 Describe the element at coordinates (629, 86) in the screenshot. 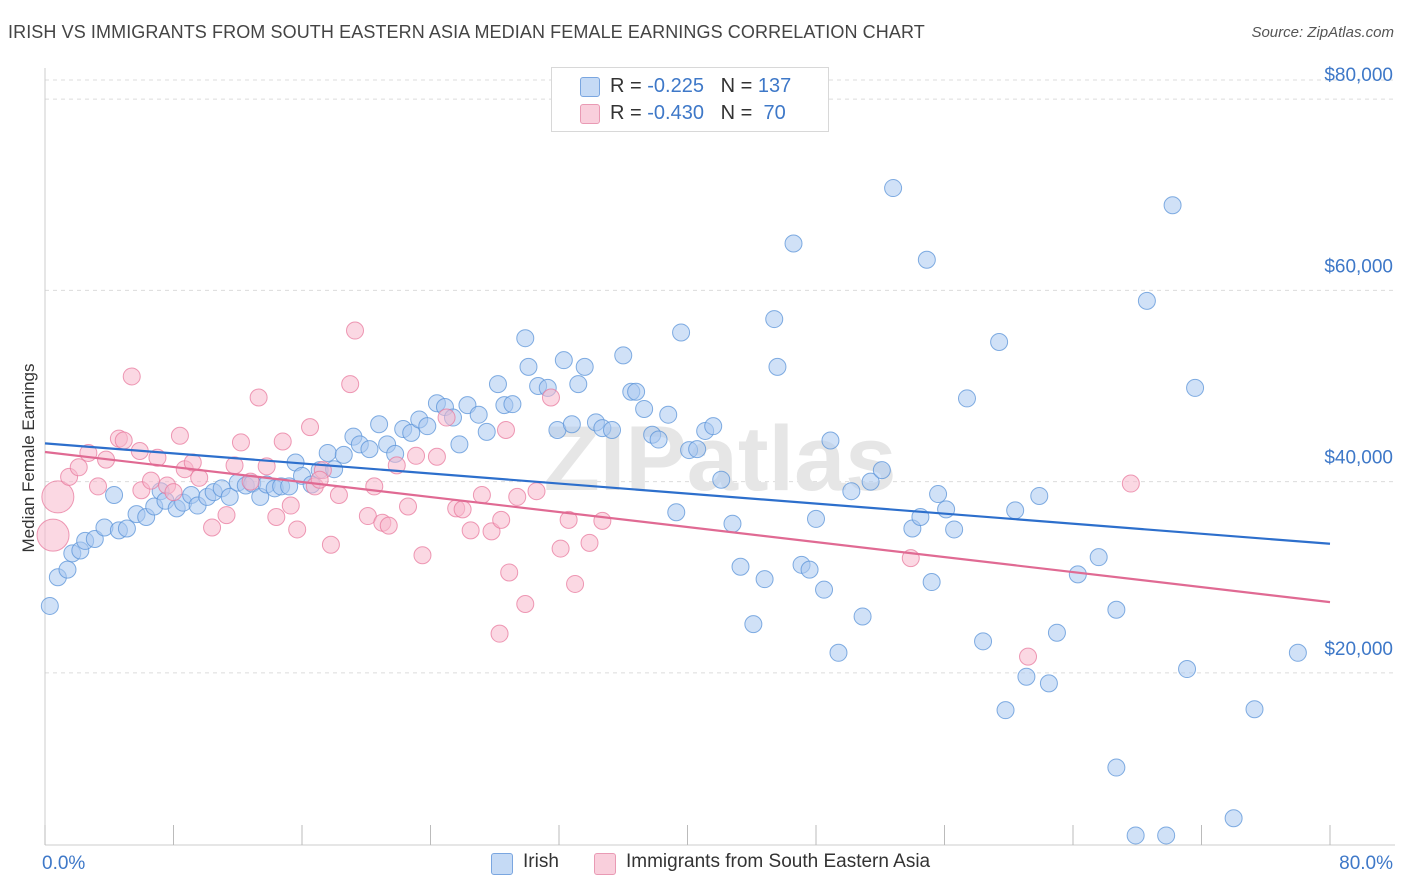

I see `legend-r-label: R =` at that location.